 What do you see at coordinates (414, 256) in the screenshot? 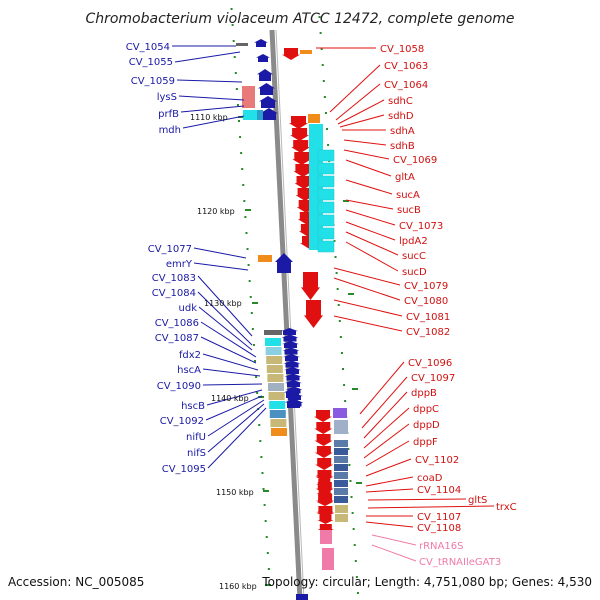
I see `gene-label: sucC` at bounding box center [414, 256].